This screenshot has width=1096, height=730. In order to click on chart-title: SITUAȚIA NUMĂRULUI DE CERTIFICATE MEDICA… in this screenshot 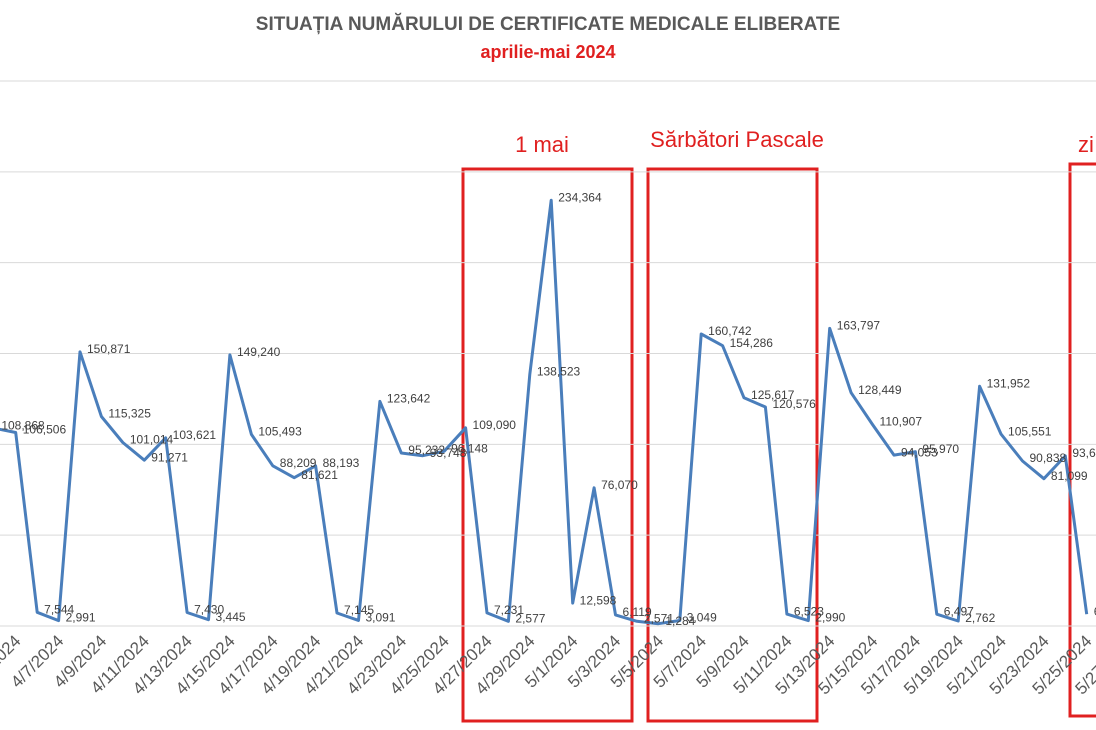, I will do `click(548, 24)`.